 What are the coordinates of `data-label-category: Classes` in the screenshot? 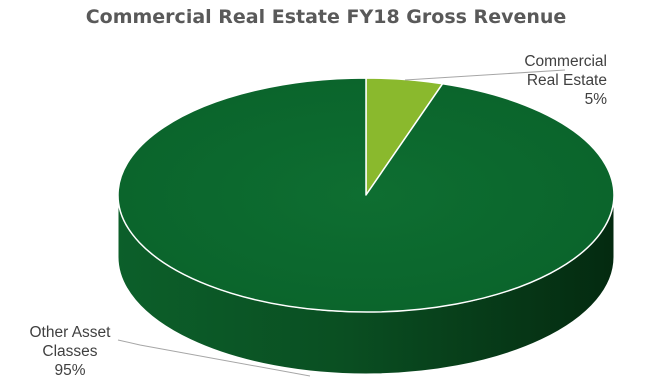 It's located at (69, 351).